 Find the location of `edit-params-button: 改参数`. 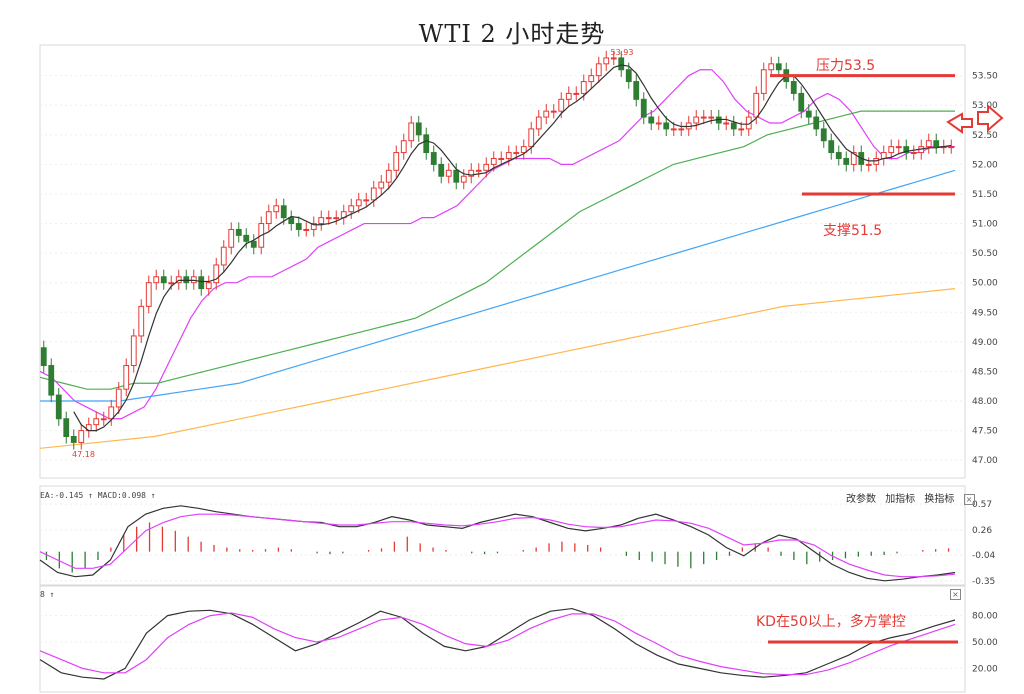

edit-params-button: 改参数 is located at coordinates (861, 499).